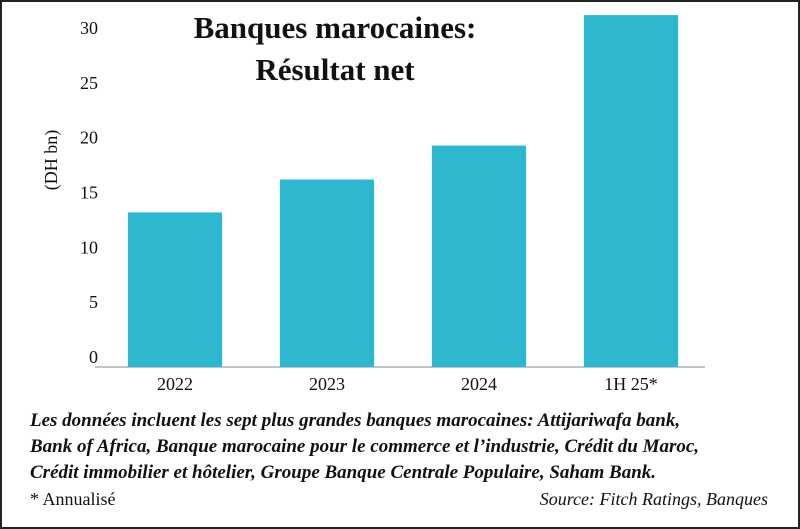  Describe the element at coordinates (654, 499) in the screenshot. I see `source: Source: Fitch Ratings, Banques` at that location.